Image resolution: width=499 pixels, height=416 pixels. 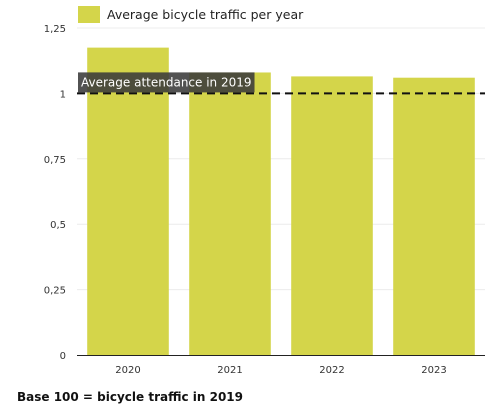 What do you see at coordinates (130, 397) in the screenshot?
I see `footnote: Base 100 = bicycle traffic in 2019` at bounding box center [130, 397].